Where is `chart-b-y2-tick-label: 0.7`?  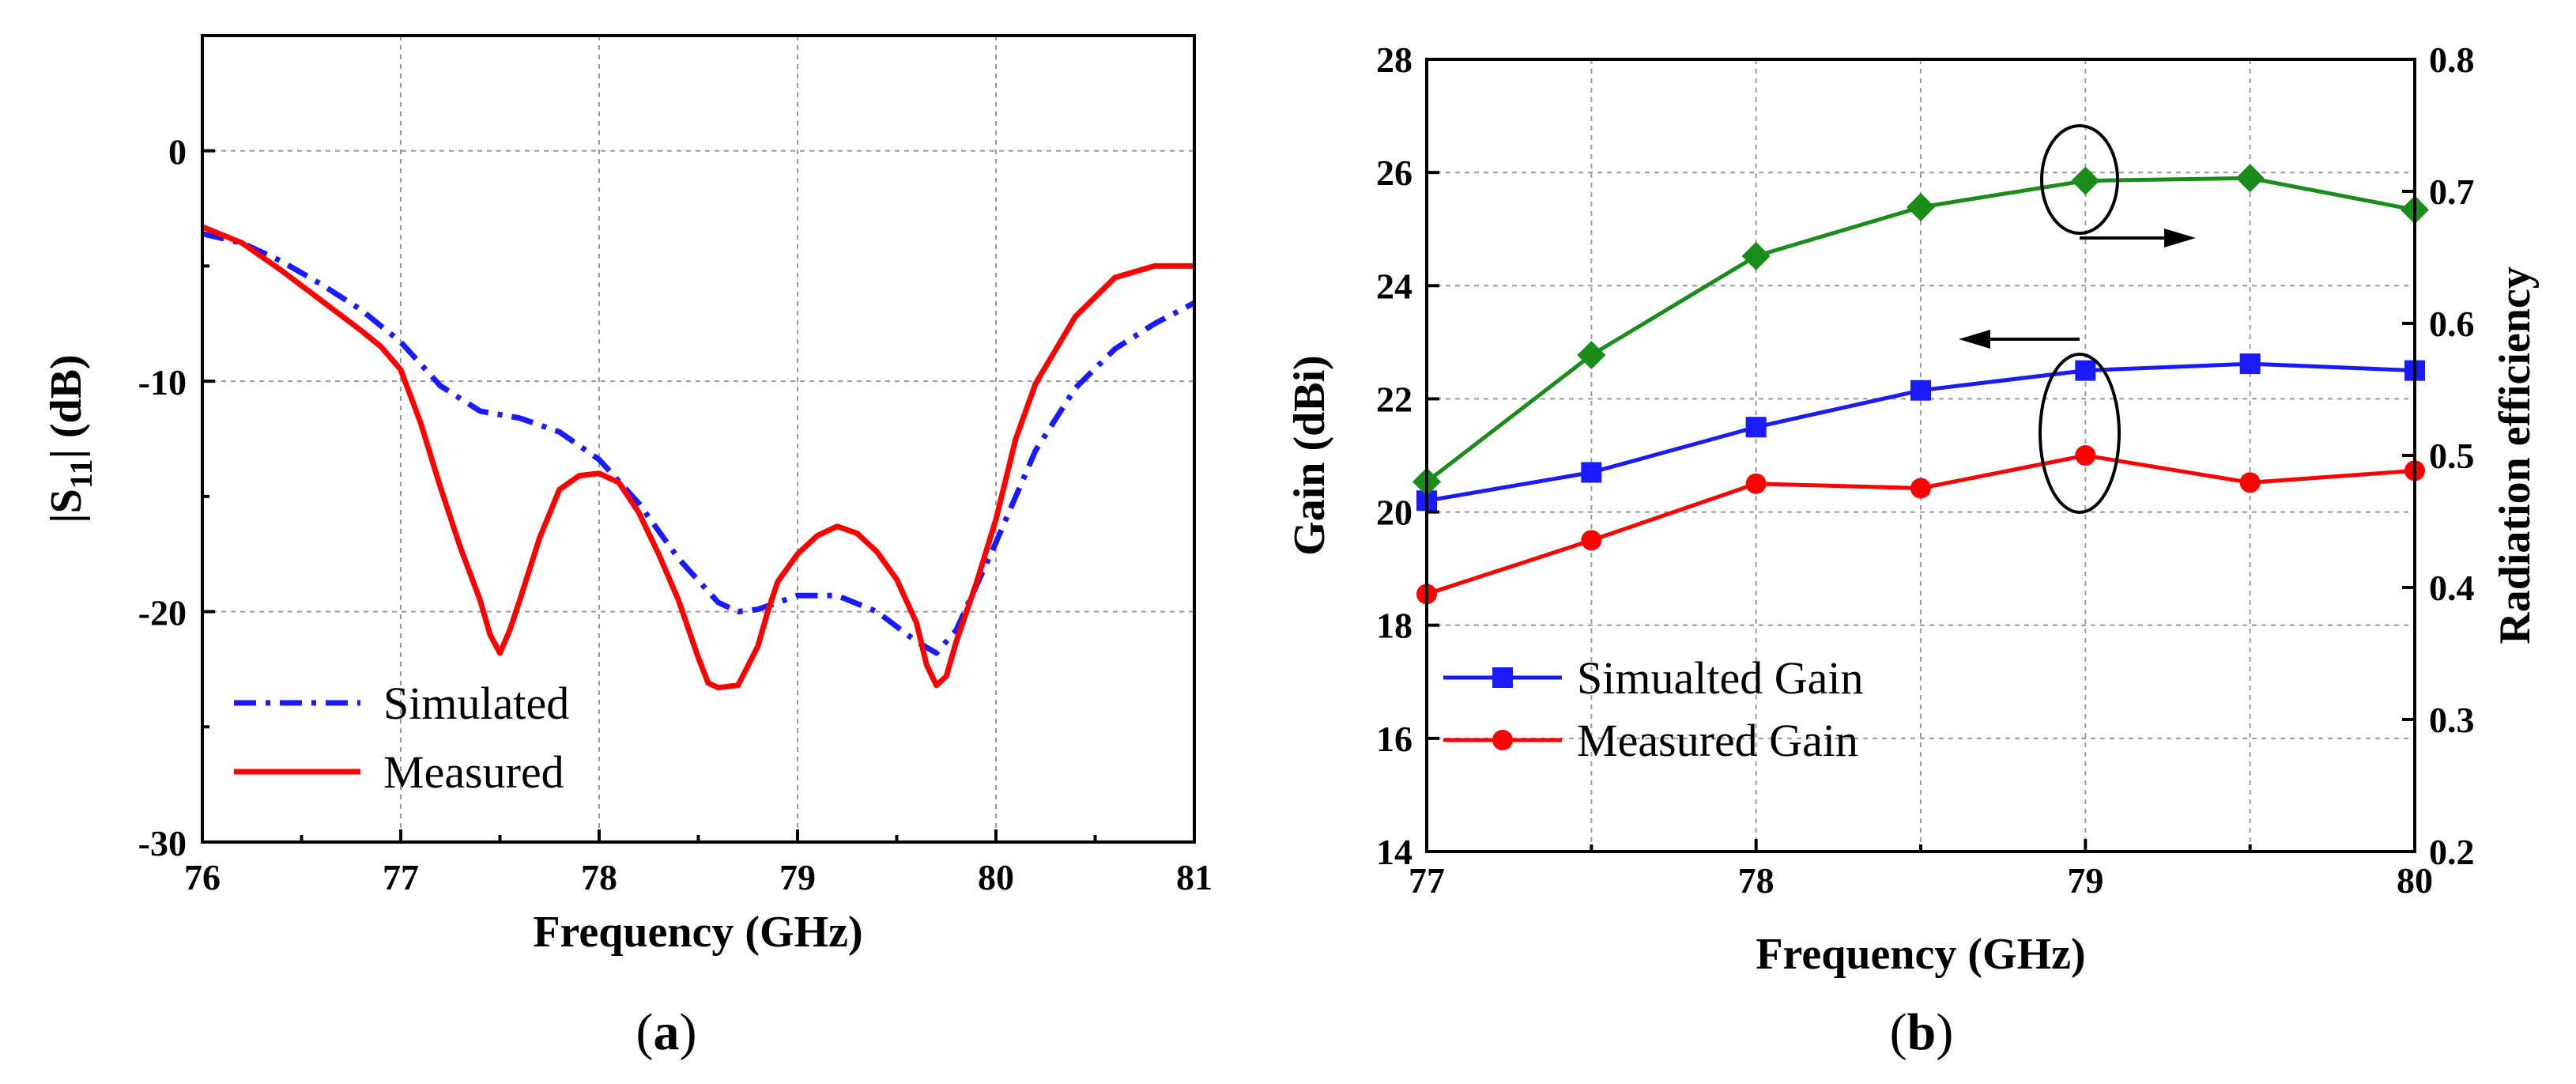
chart-b-y2-tick-label: 0.7 is located at coordinates (2452, 192).